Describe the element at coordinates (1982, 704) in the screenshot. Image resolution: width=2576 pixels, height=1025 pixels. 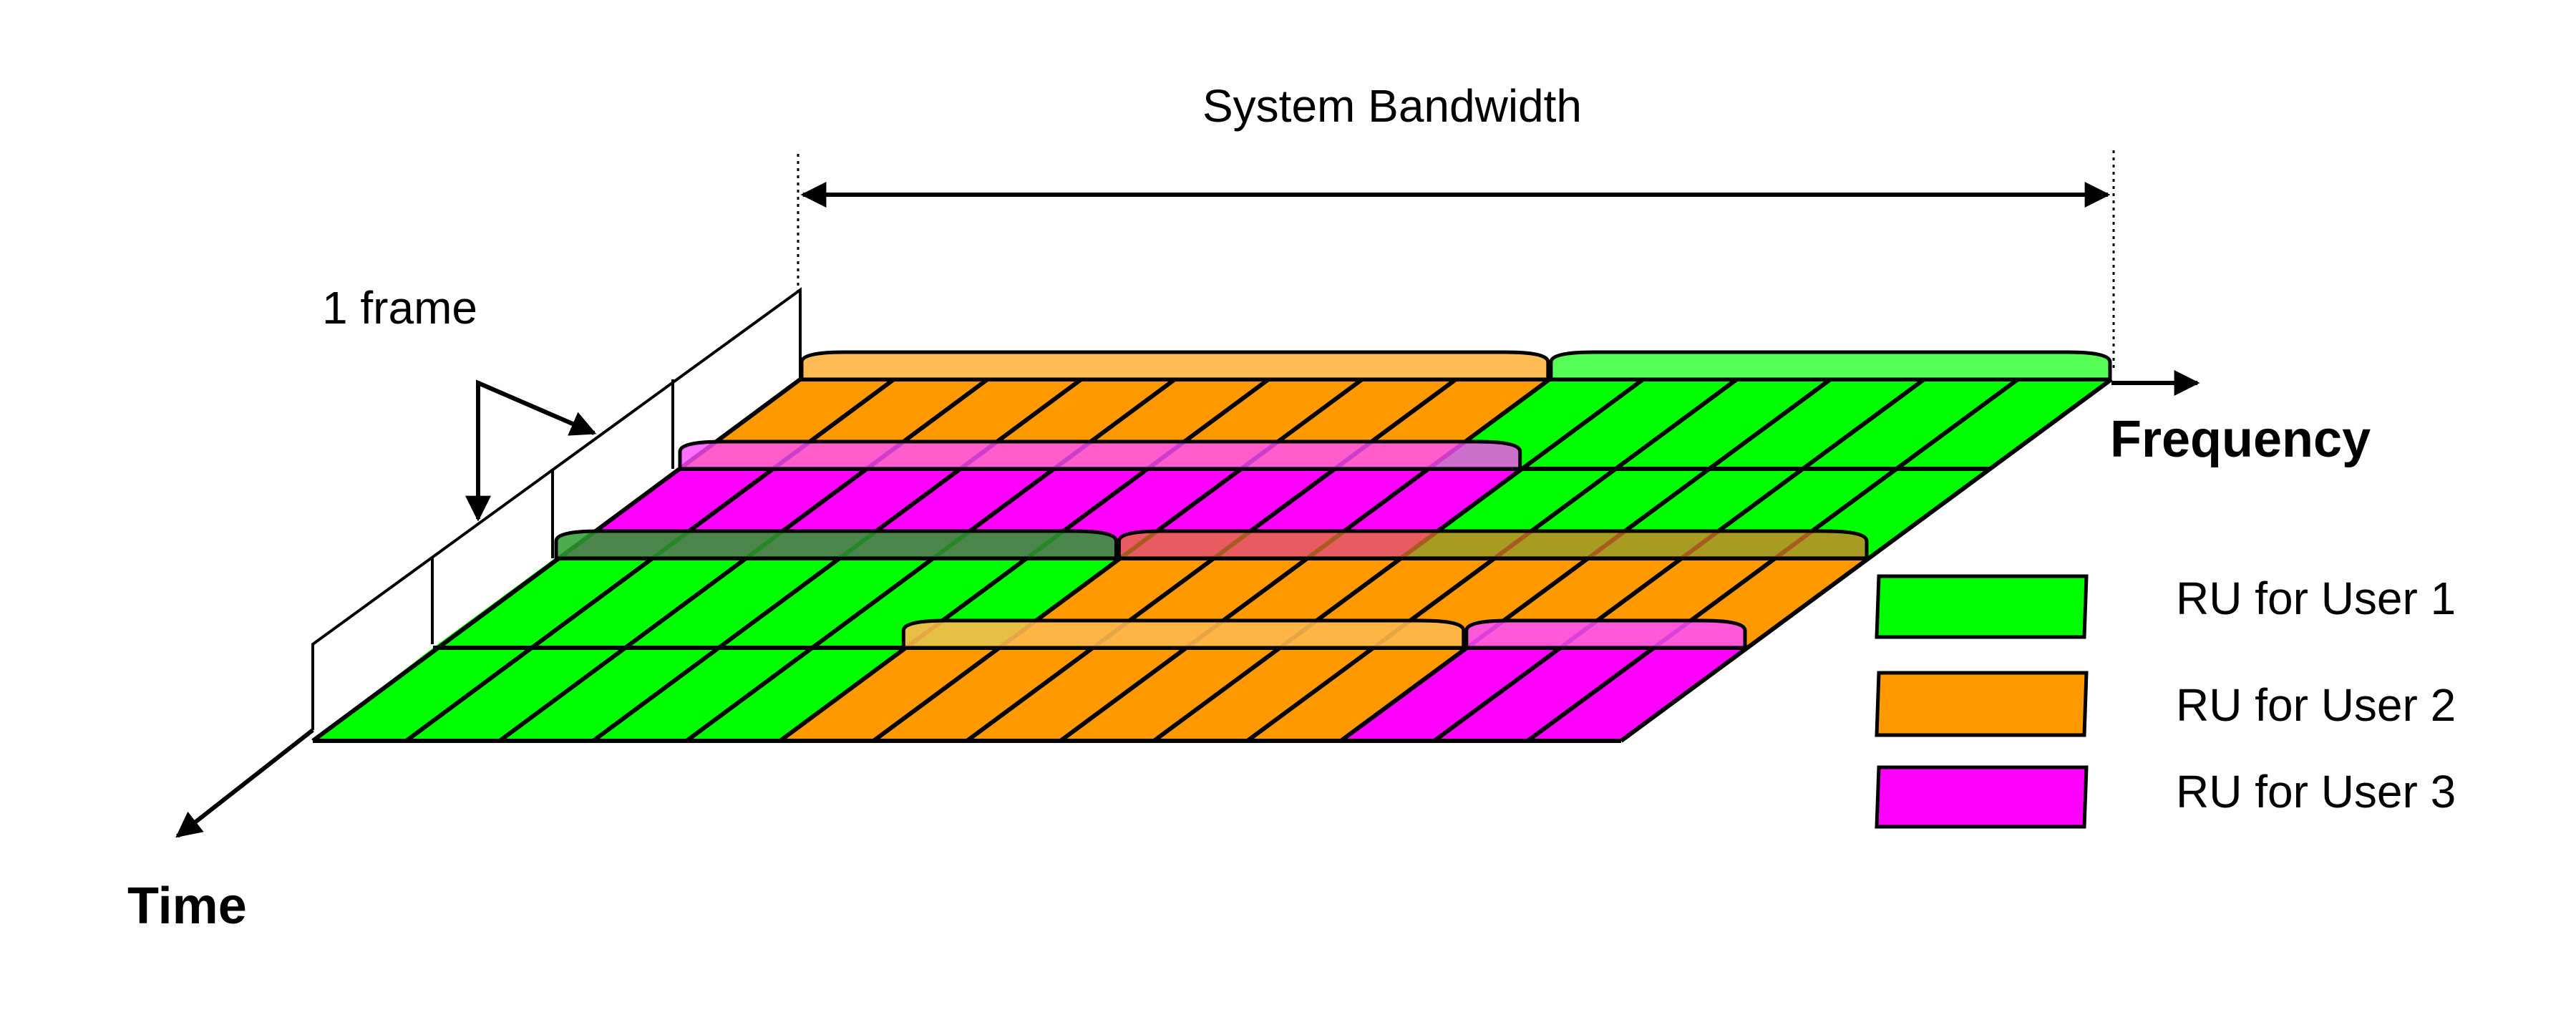
I see `legend-swatch-user2` at that location.